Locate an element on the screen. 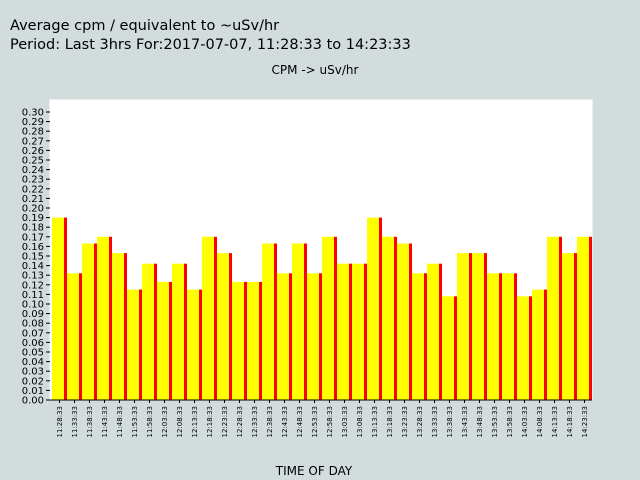  y-tick-label: 0.20 is located at coordinates (33, 209).